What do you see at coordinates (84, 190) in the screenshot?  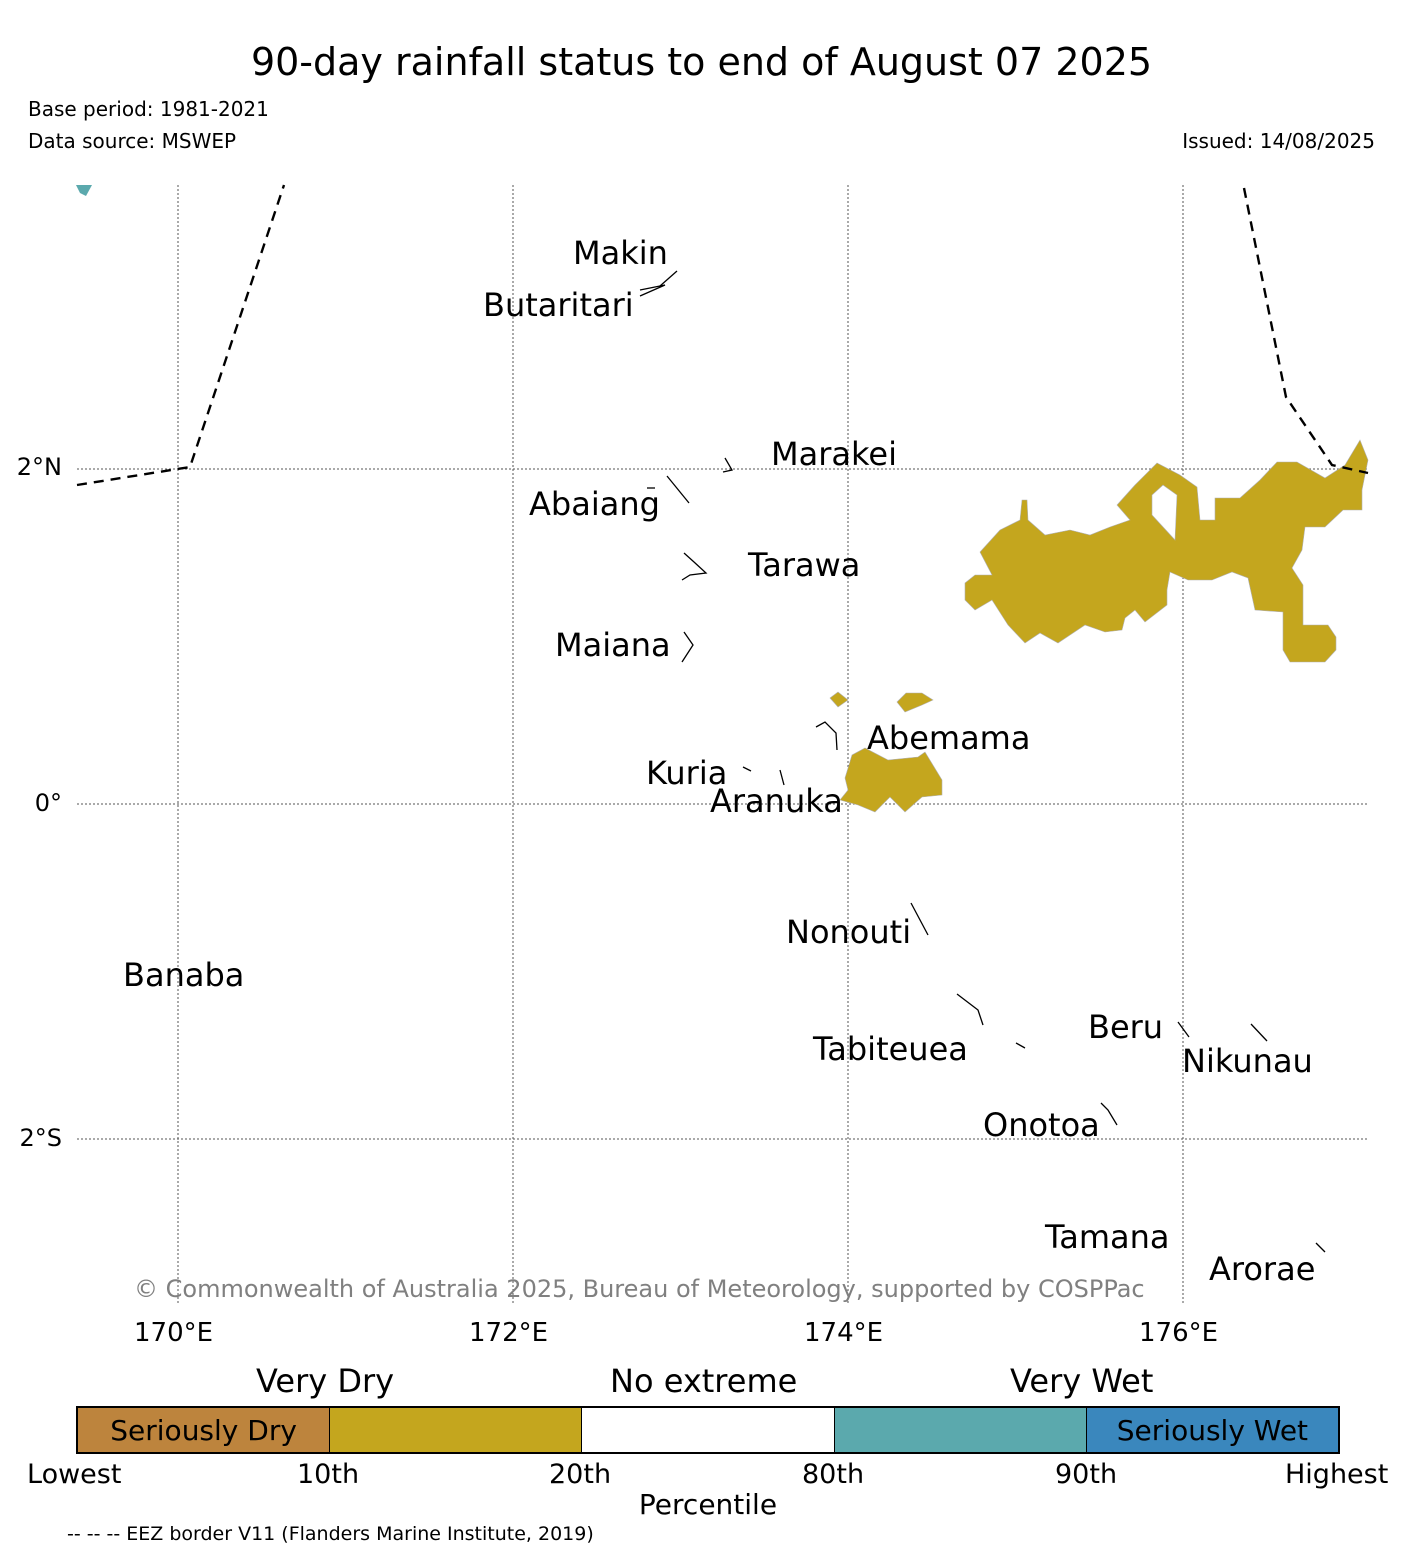 I see `very-wet-area-corner` at bounding box center [84, 190].